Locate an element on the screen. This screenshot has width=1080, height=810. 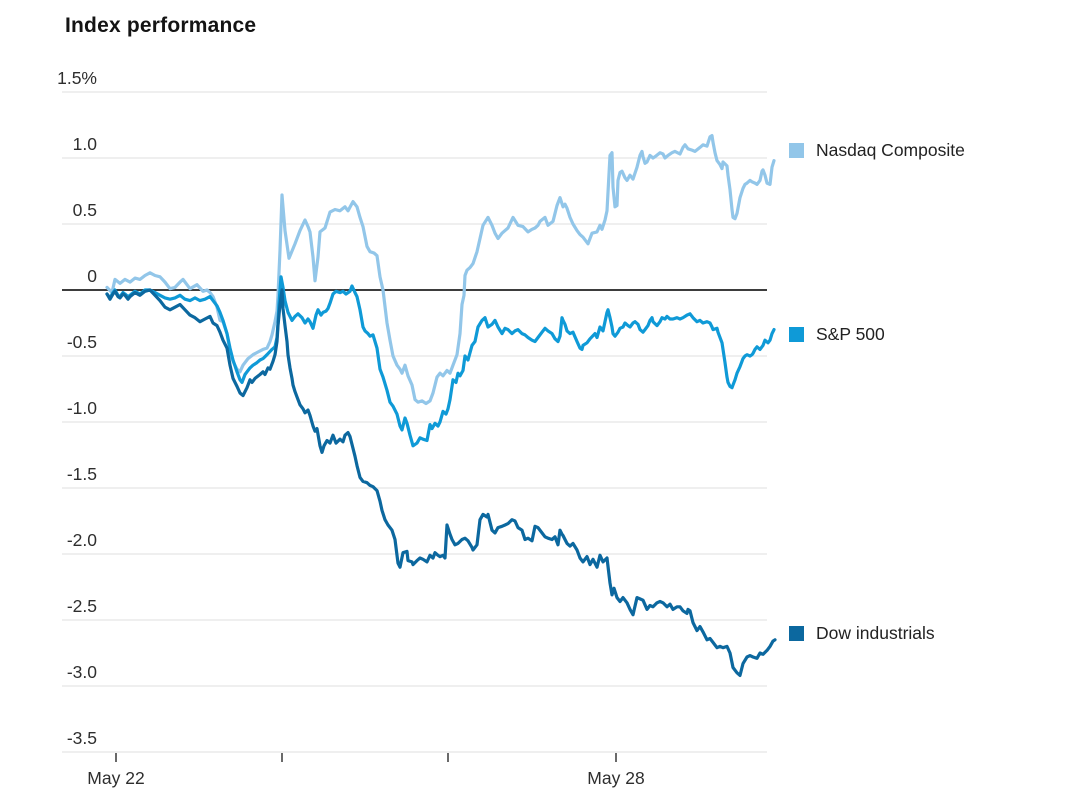
legend-label-dow: Dow industrials is located at coordinates (875, 633).